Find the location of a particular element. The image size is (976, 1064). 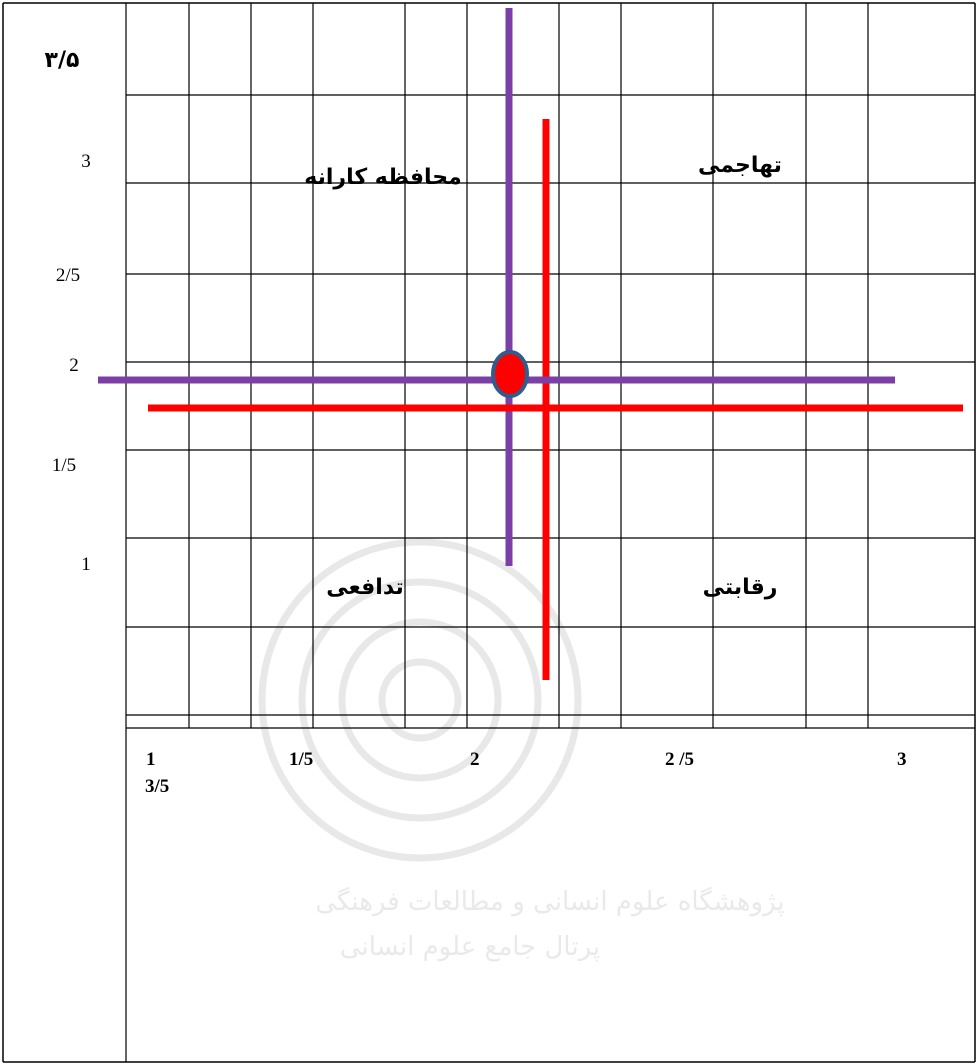

quadrant-label-defensive: تدافعی is located at coordinates (365, 587).